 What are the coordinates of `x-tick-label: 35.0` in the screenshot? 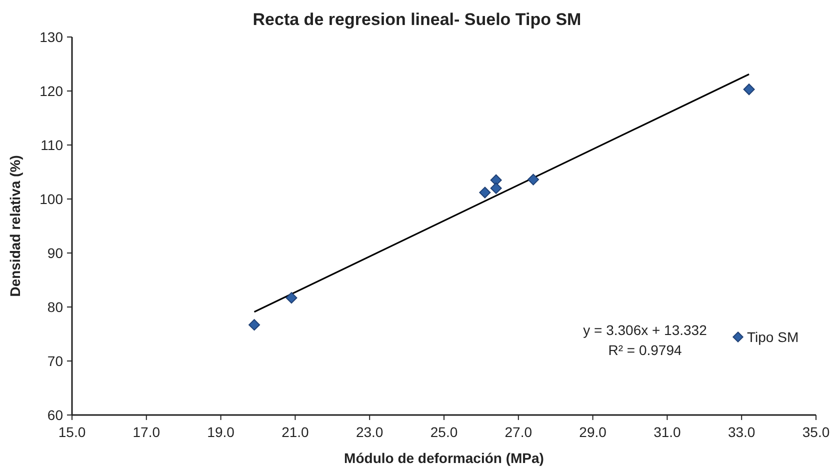 It's located at (816, 432).